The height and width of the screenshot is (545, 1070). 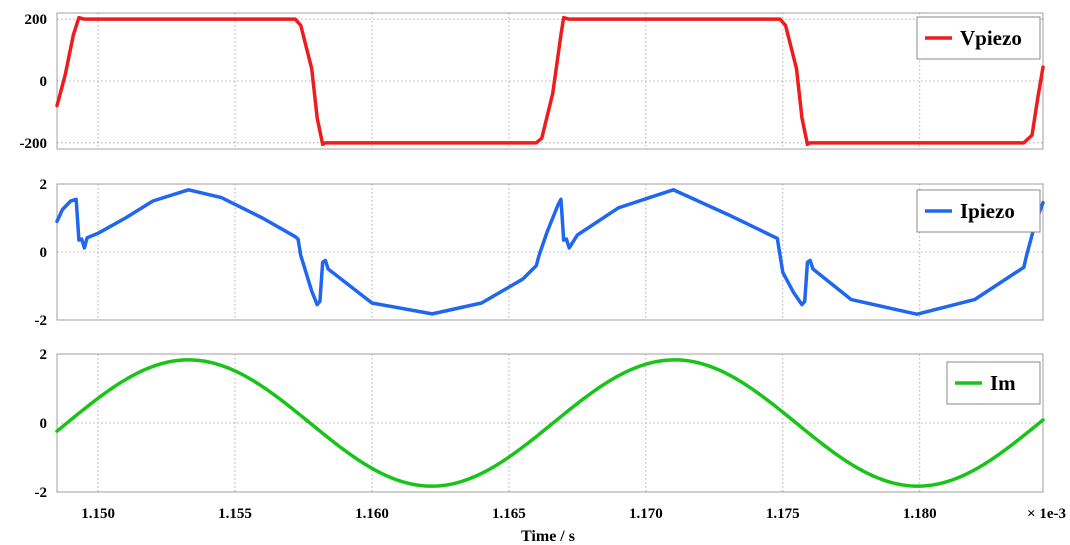 I want to click on legend-label: Im, so click(x=1003, y=383).